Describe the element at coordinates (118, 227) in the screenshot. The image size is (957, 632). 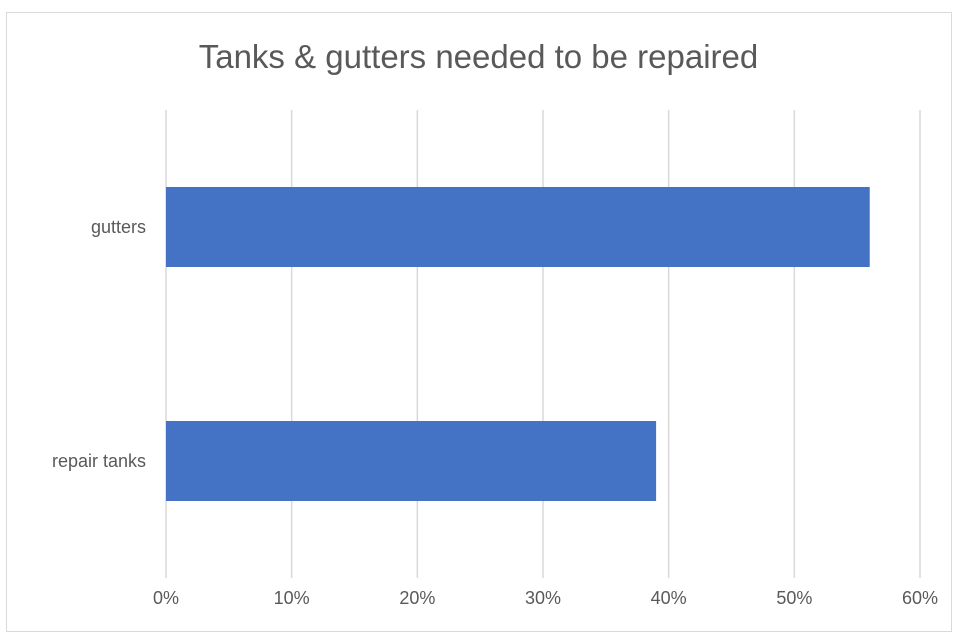
I see `category-label: gutters` at that location.